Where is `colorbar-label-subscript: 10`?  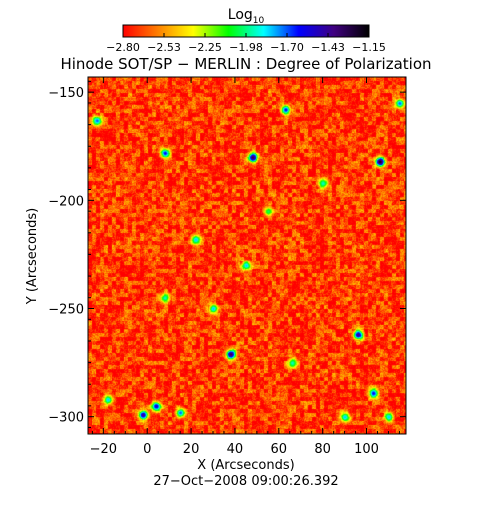 colorbar-label-subscript: 10 is located at coordinates (259, 21).